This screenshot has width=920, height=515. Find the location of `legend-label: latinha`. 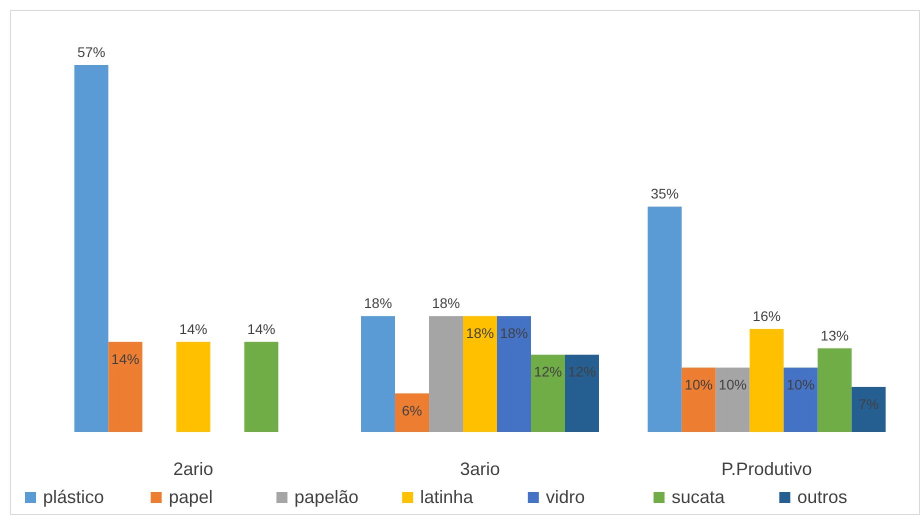

legend-label: latinha is located at coordinates (447, 497).